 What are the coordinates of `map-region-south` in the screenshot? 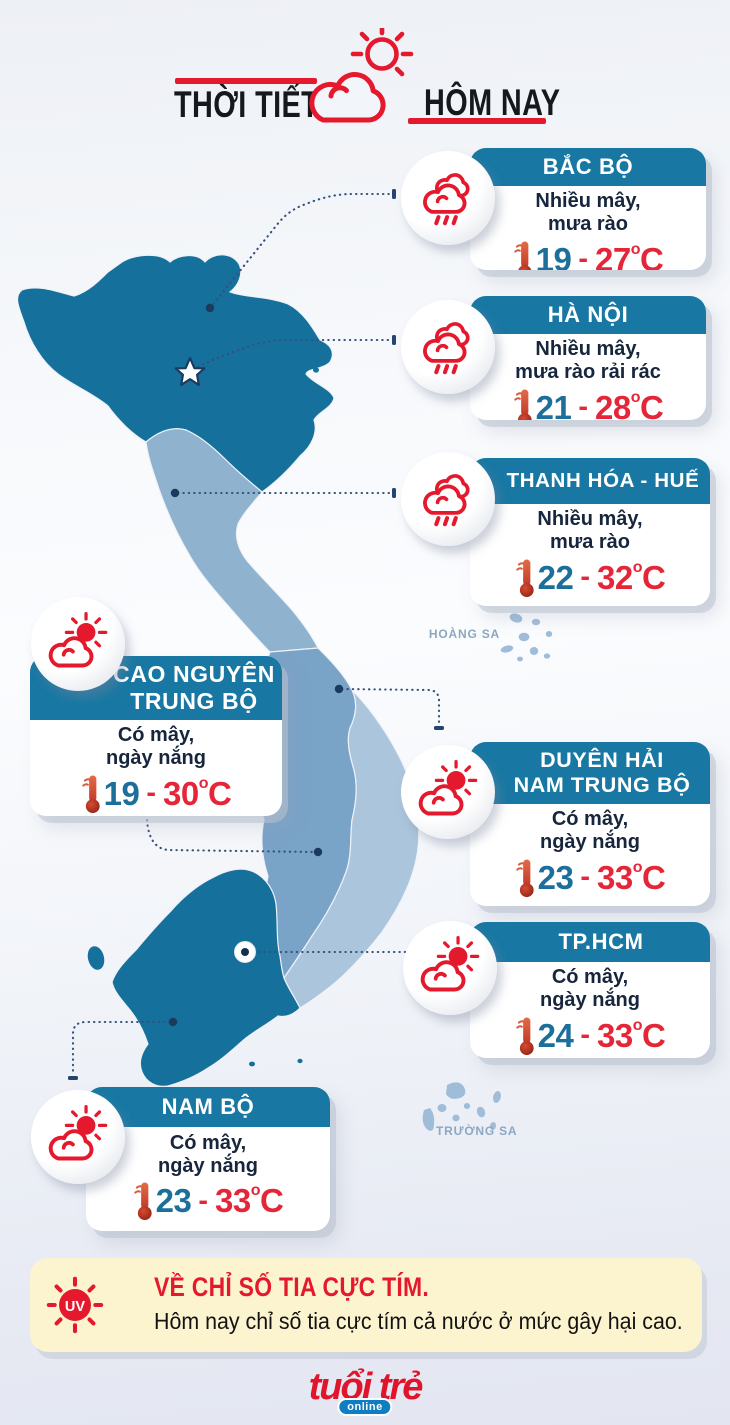 It's located at (206, 977).